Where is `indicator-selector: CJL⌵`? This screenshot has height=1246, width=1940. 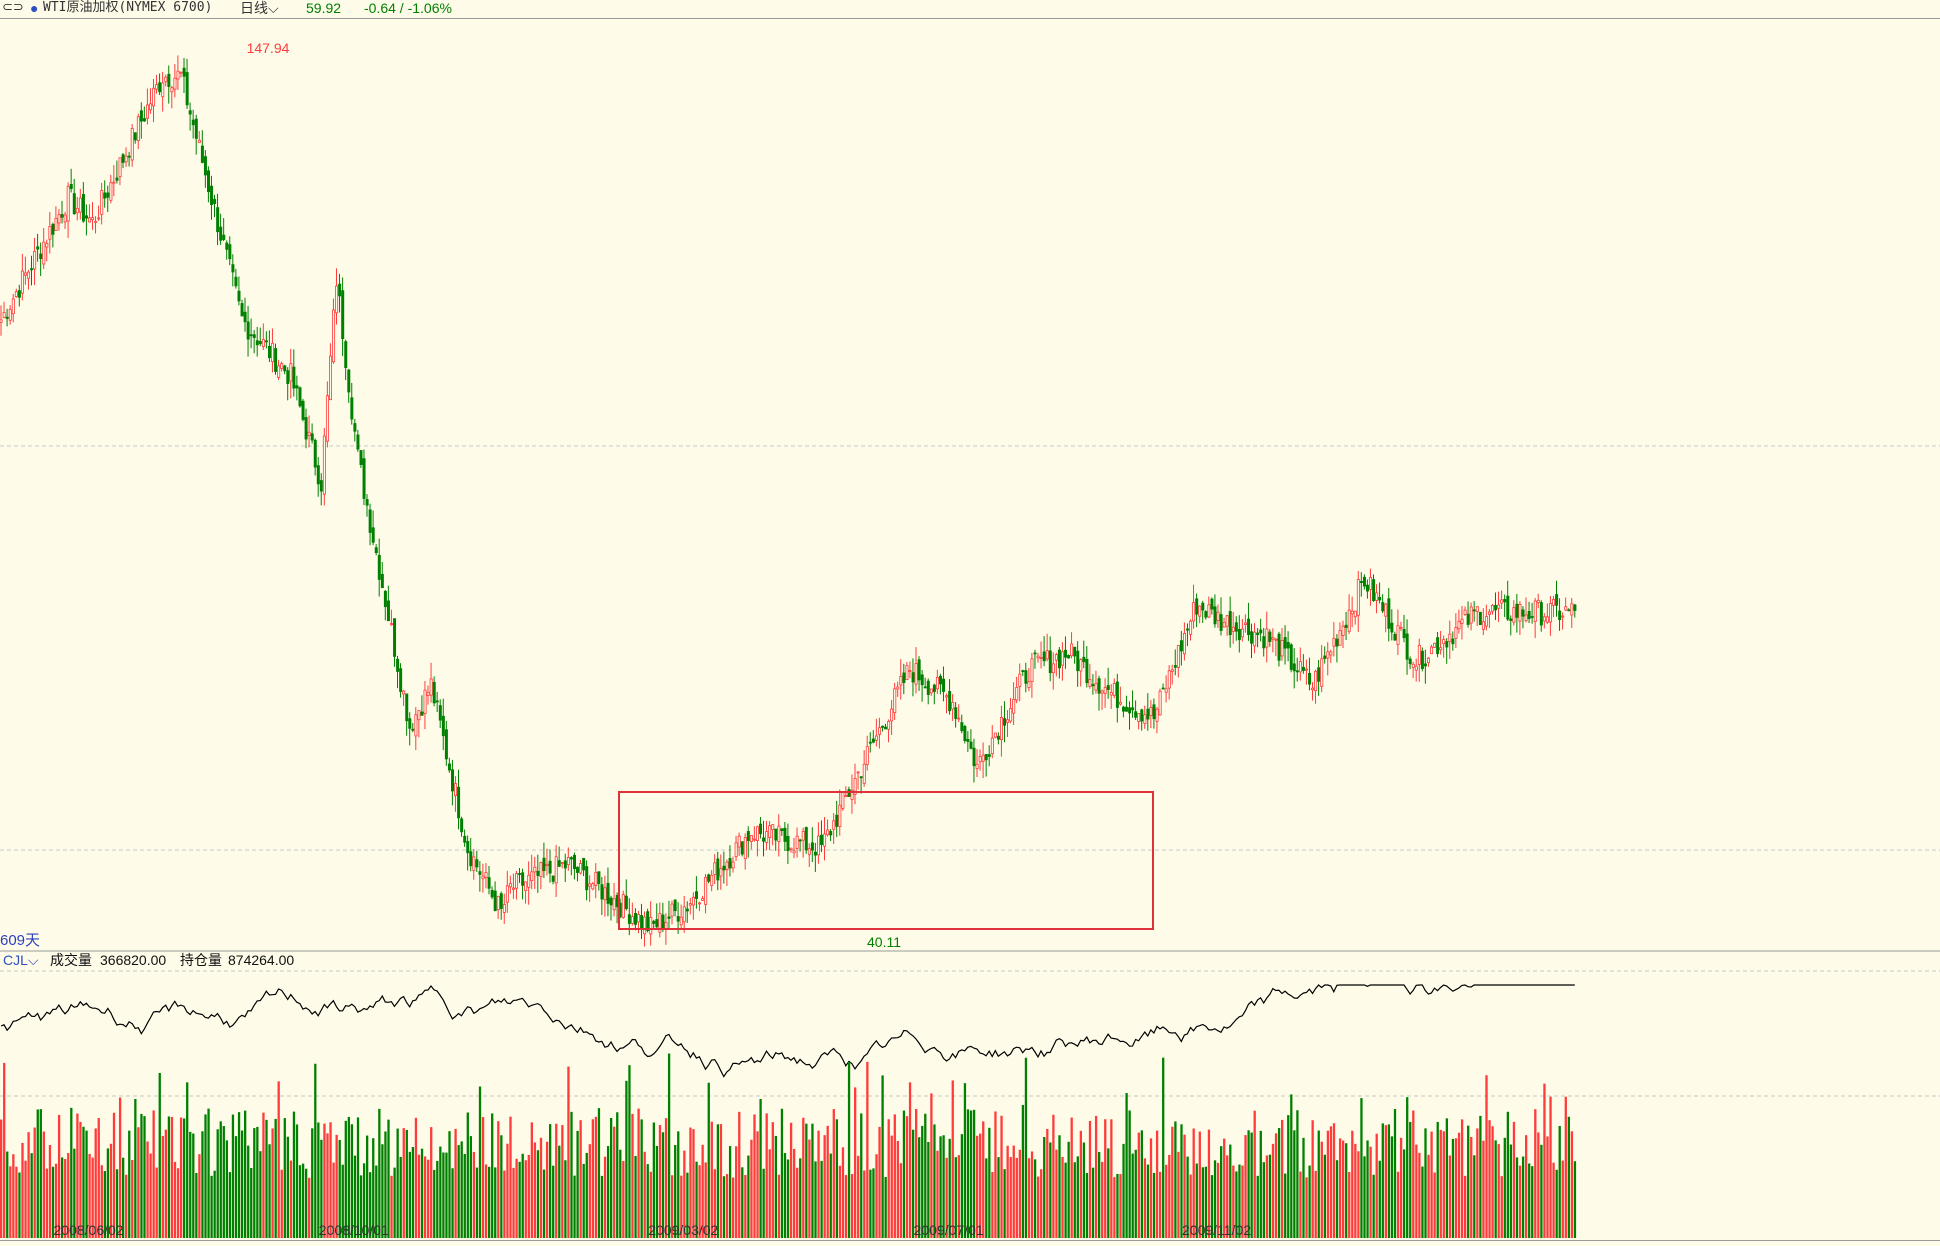 indicator-selector: CJL⌵ is located at coordinates (21, 960).